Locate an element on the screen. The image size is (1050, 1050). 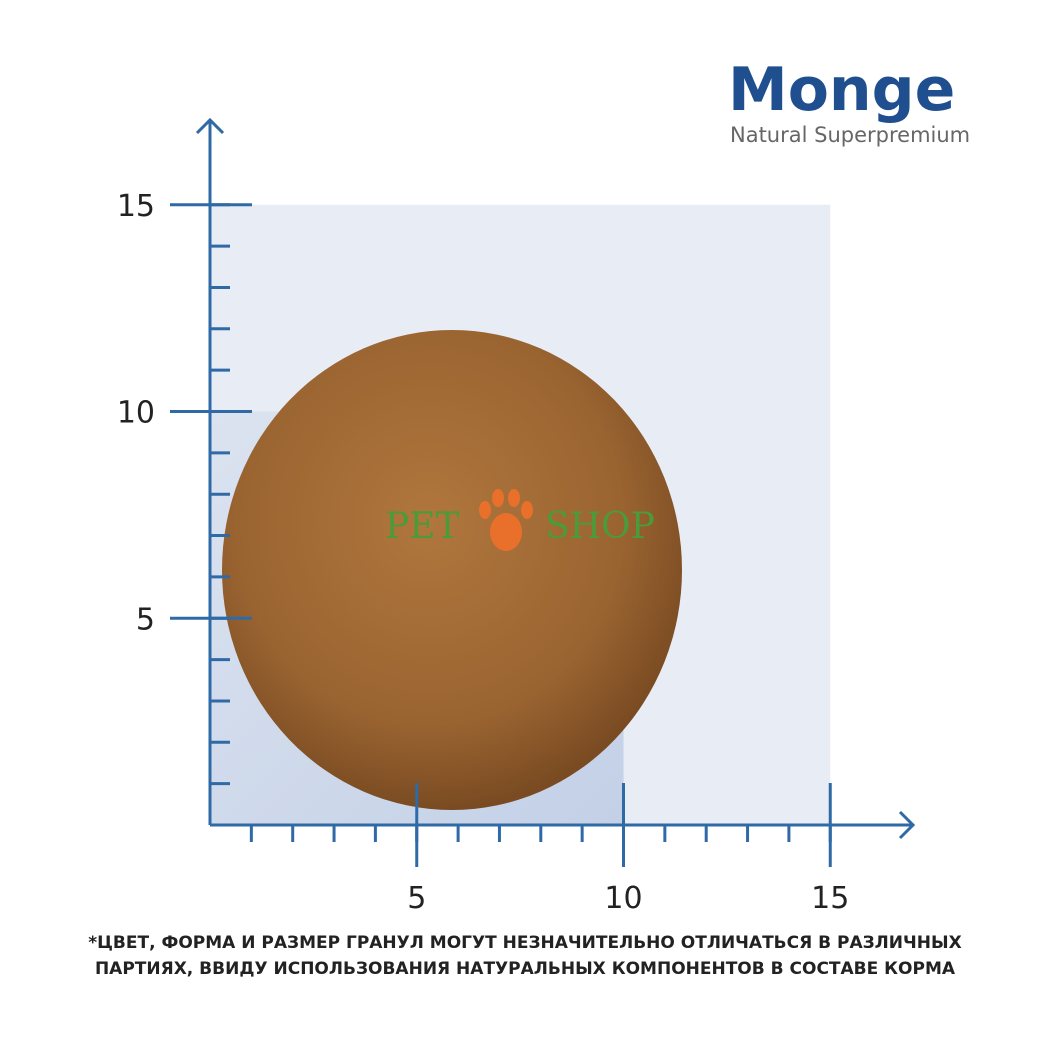
x-tick-label: 5 is located at coordinates (416, 898).